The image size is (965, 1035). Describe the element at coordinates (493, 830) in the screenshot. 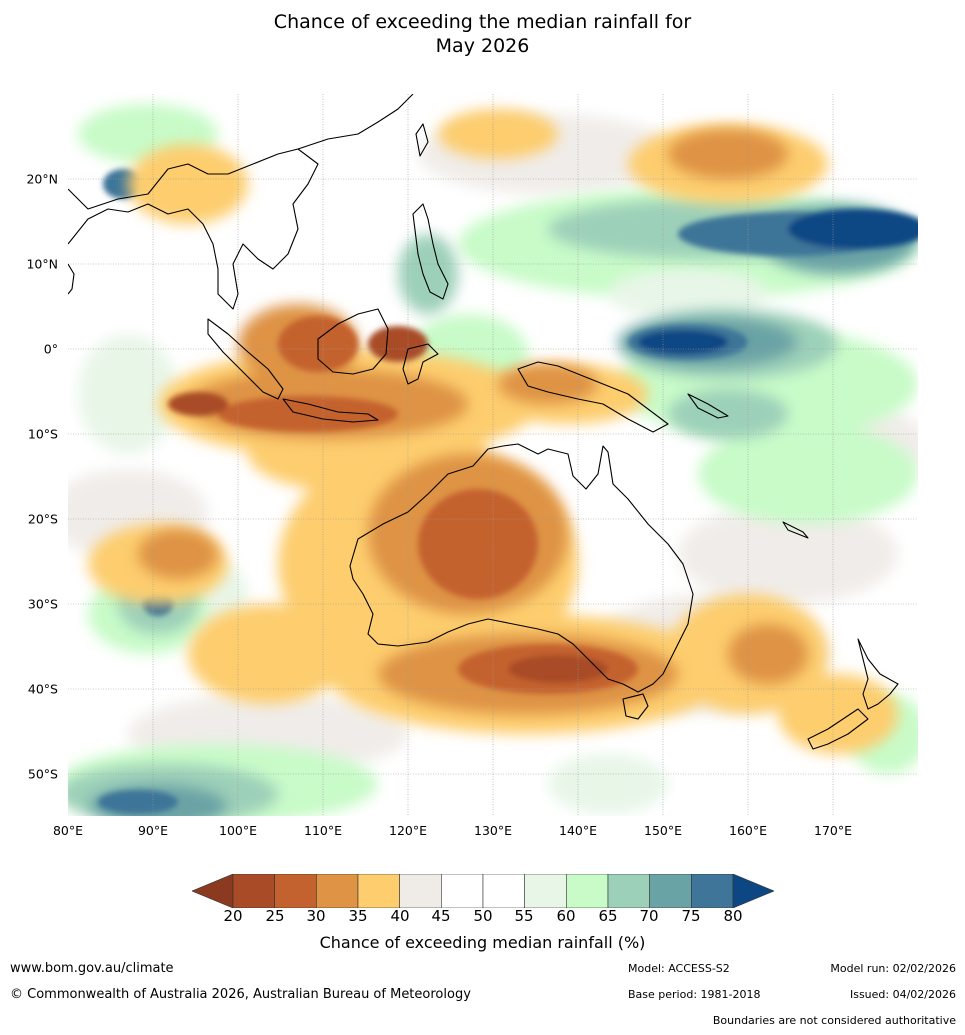

I see `lon-label-130e: 130°E` at that location.